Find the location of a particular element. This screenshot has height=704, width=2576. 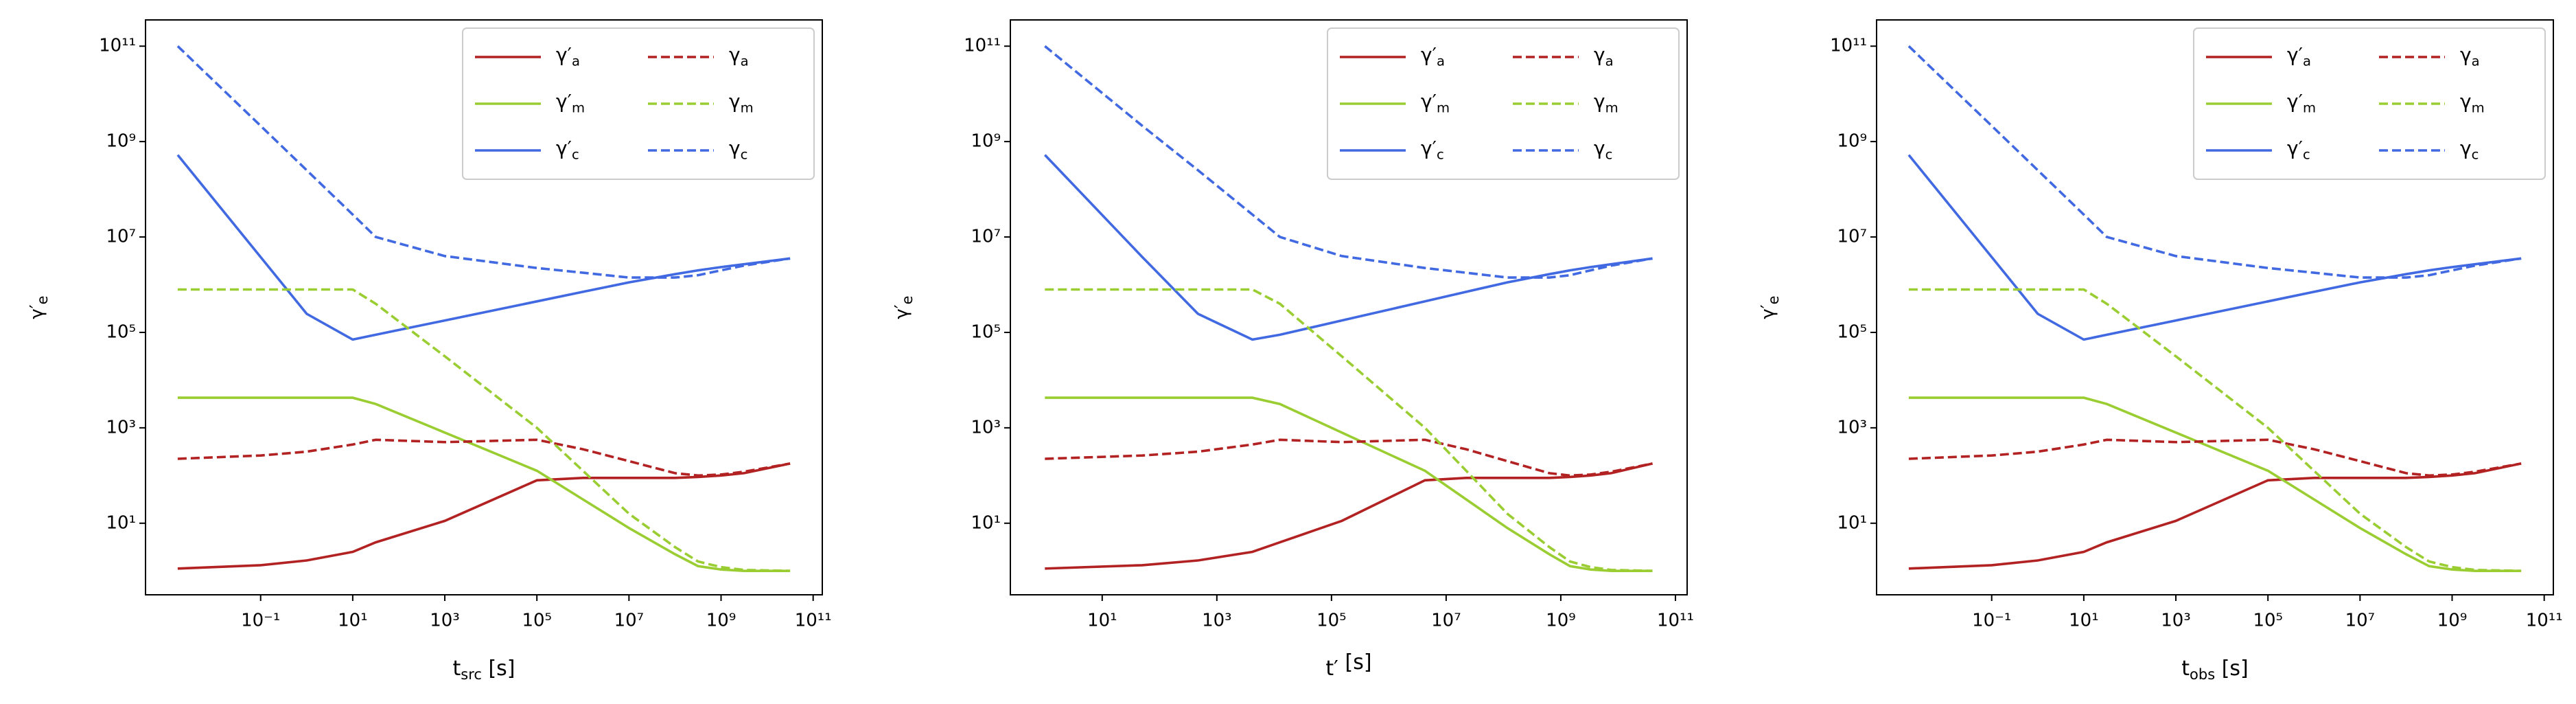

x-axis-label: t′ [s] is located at coordinates (1348, 665).